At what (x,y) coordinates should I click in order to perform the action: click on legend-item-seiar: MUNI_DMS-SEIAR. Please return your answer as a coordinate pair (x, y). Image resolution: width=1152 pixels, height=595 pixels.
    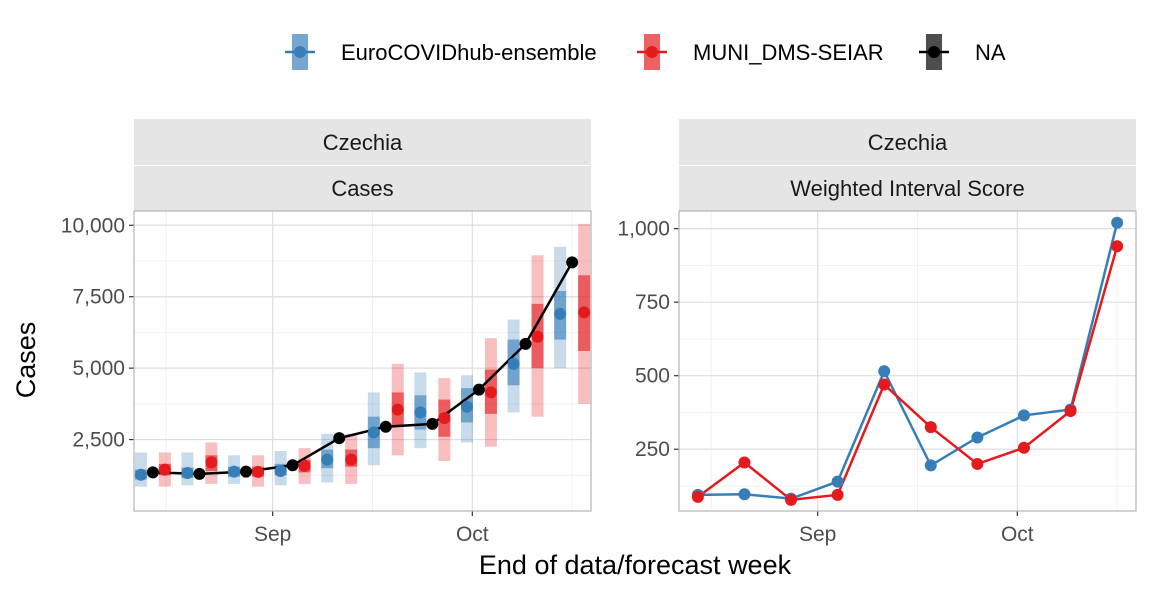
    Looking at the image, I should click on (760, 52).